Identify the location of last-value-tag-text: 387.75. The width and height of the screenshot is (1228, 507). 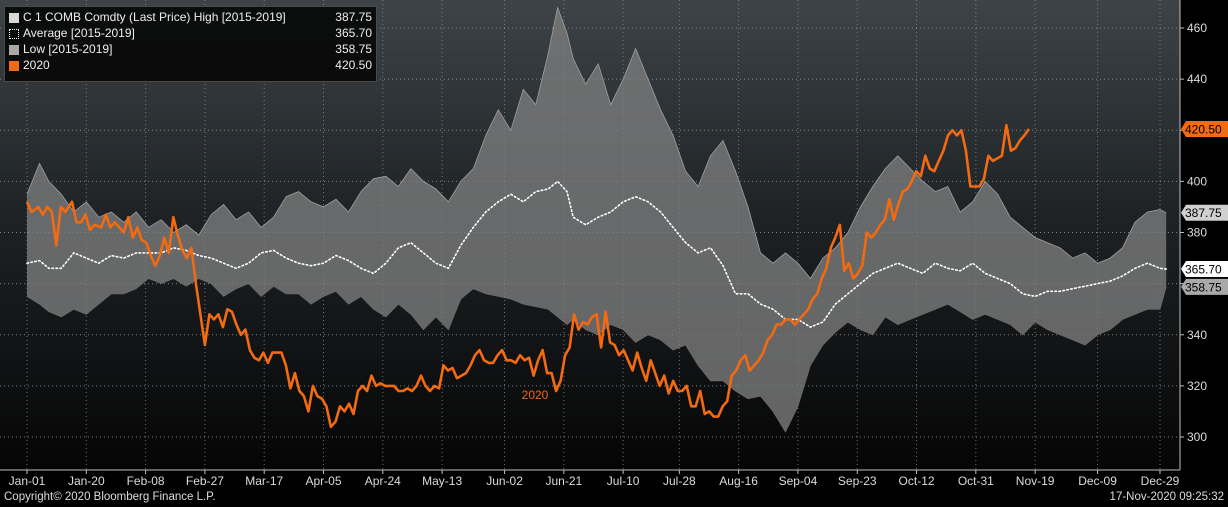
(1203, 213).